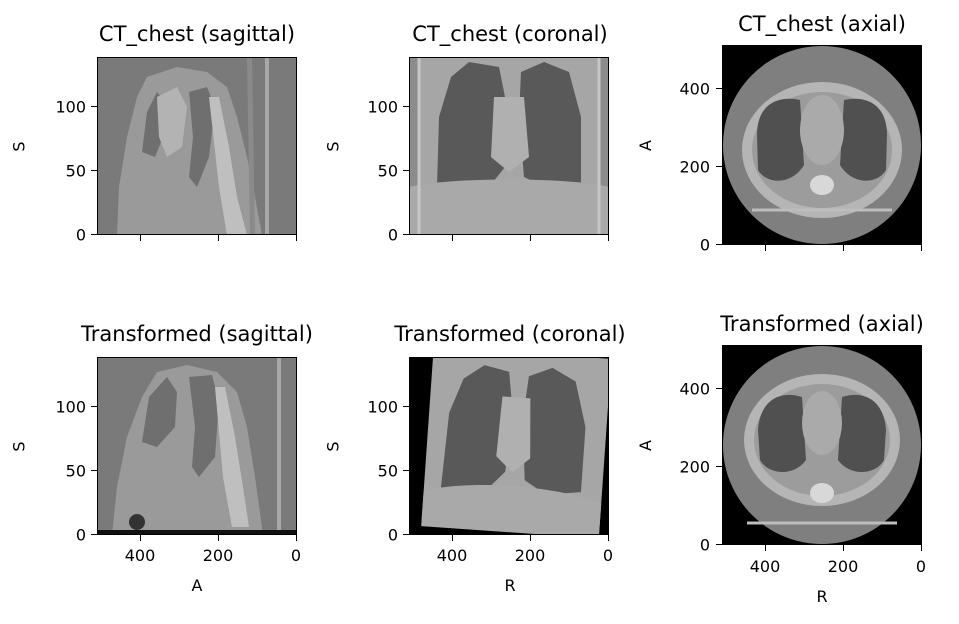 The image size is (959, 624). I want to click on panel-title: Transformed (axial), so click(822, 324).